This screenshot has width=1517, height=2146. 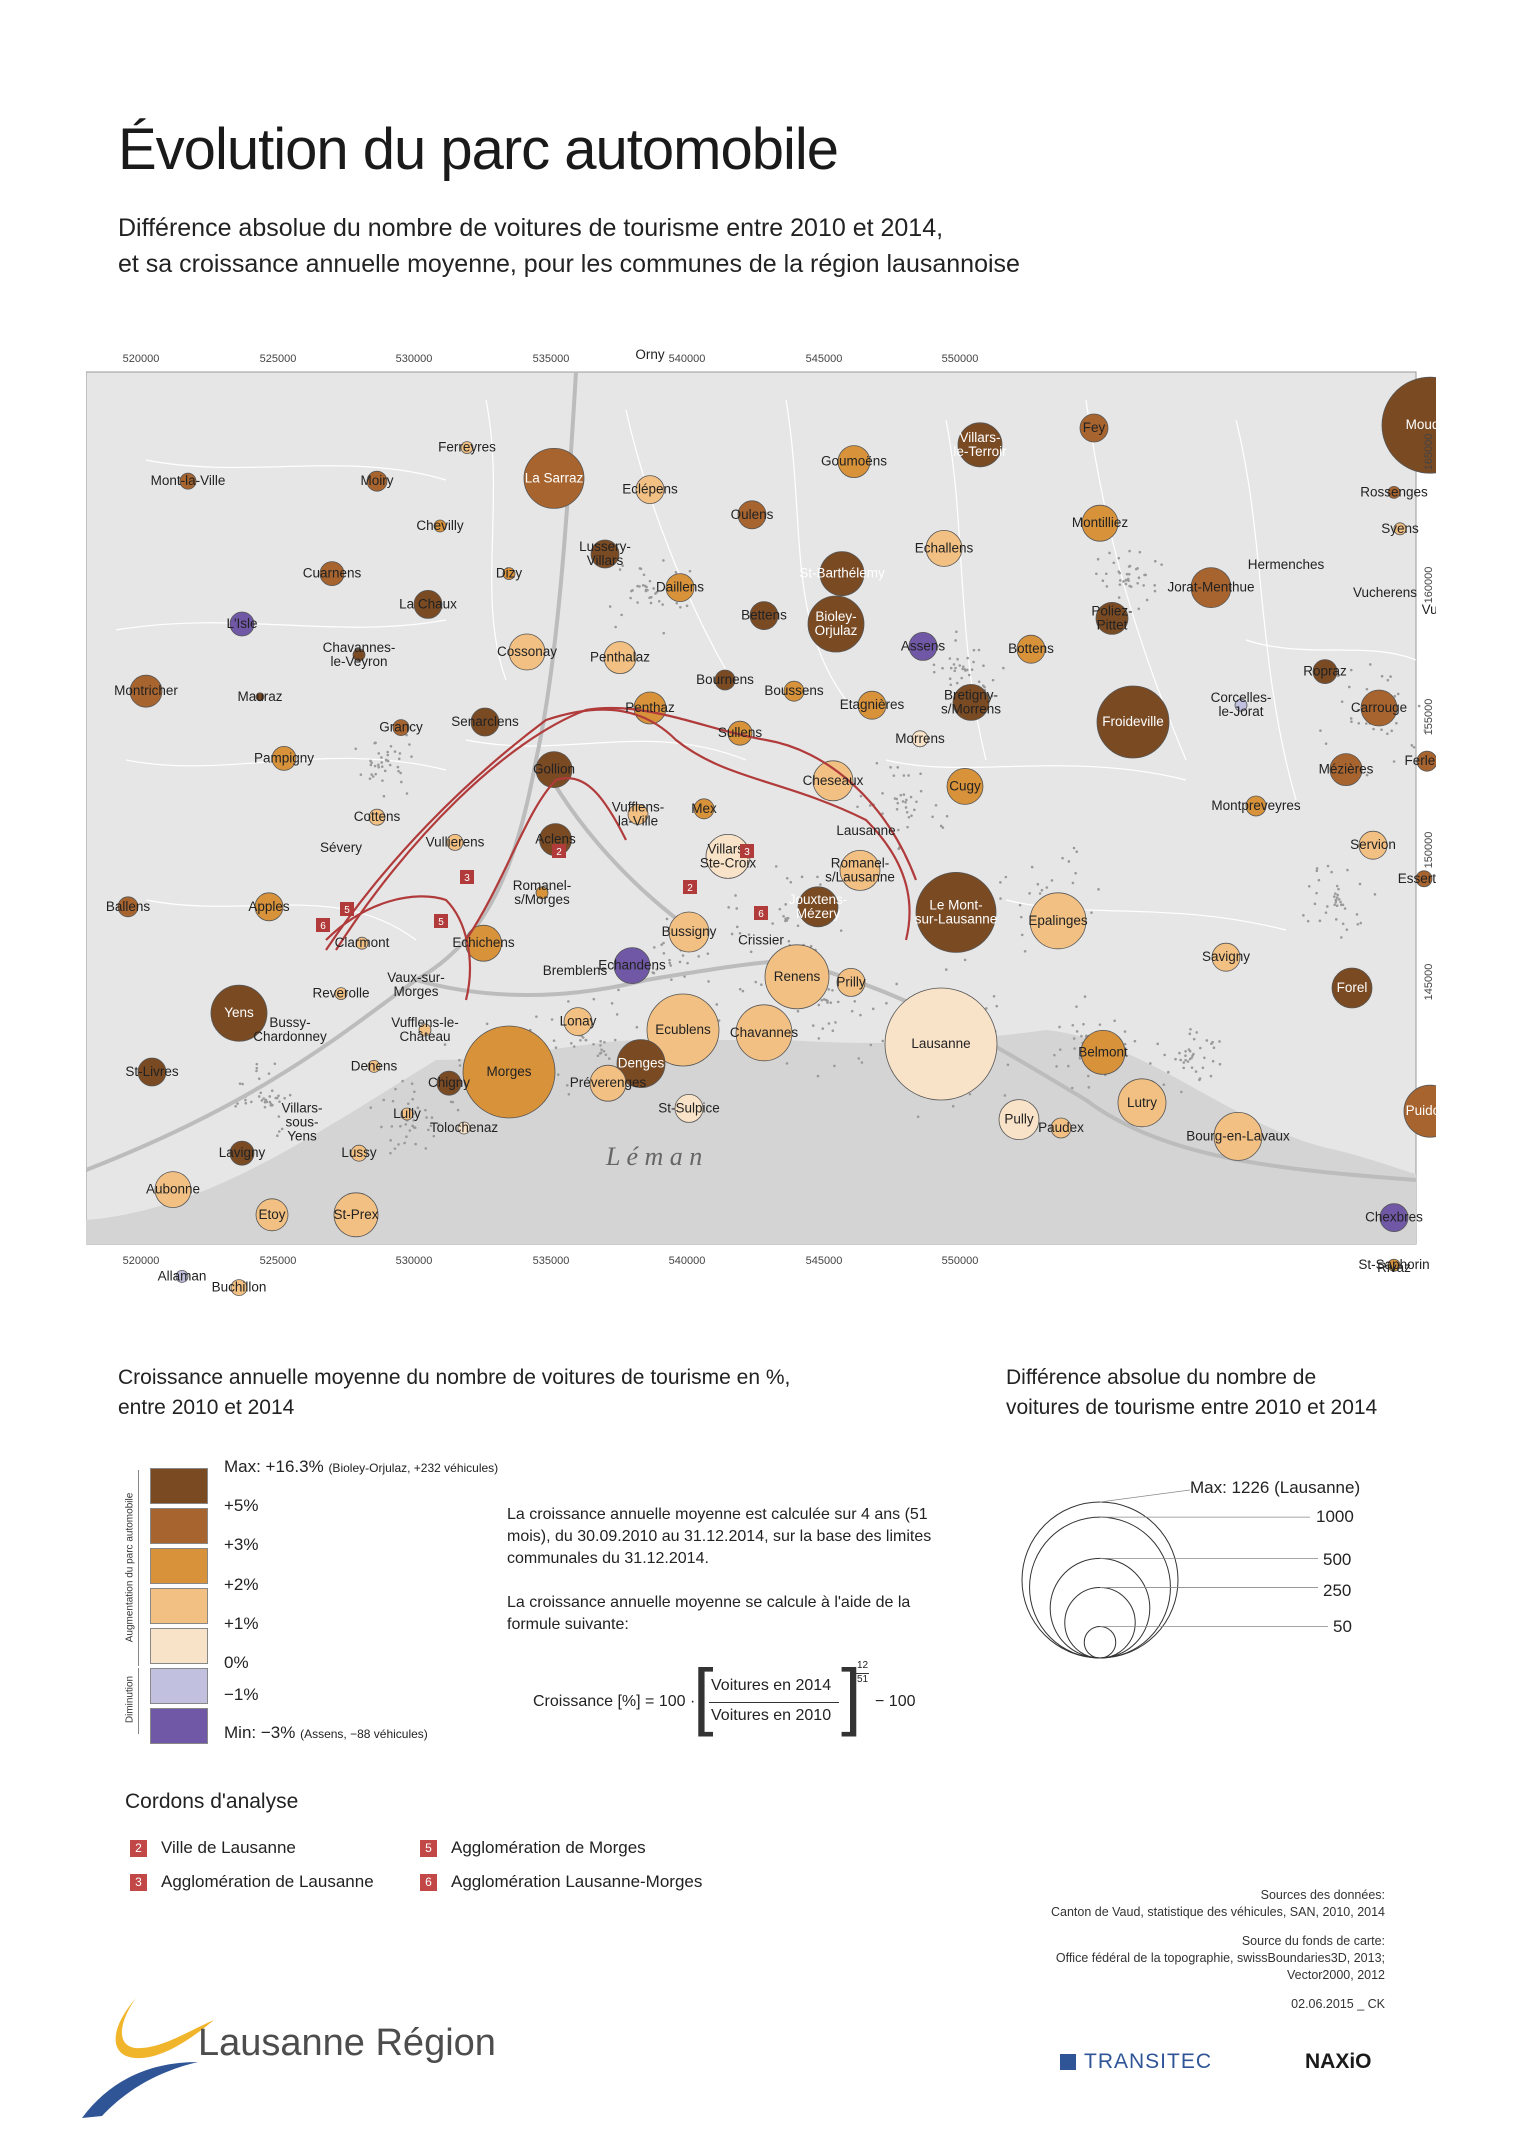 What do you see at coordinates (188, 480) in the screenshot?
I see `commune-label: Mont-la-Ville` at bounding box center [188, 480].